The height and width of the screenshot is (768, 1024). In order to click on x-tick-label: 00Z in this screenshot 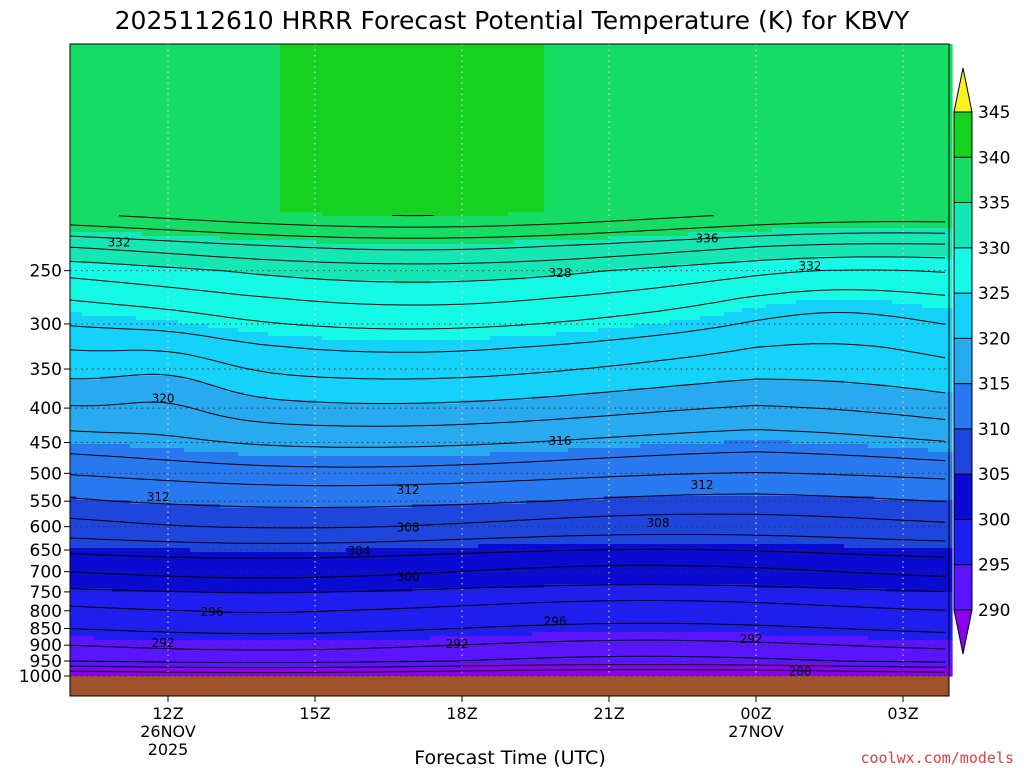, I will do `click(755, 713)`.